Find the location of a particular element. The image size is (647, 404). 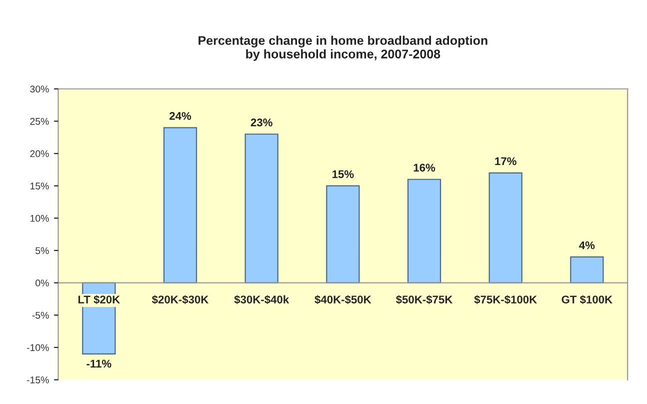

data-label: 23% is located at coordinates (261, 122).